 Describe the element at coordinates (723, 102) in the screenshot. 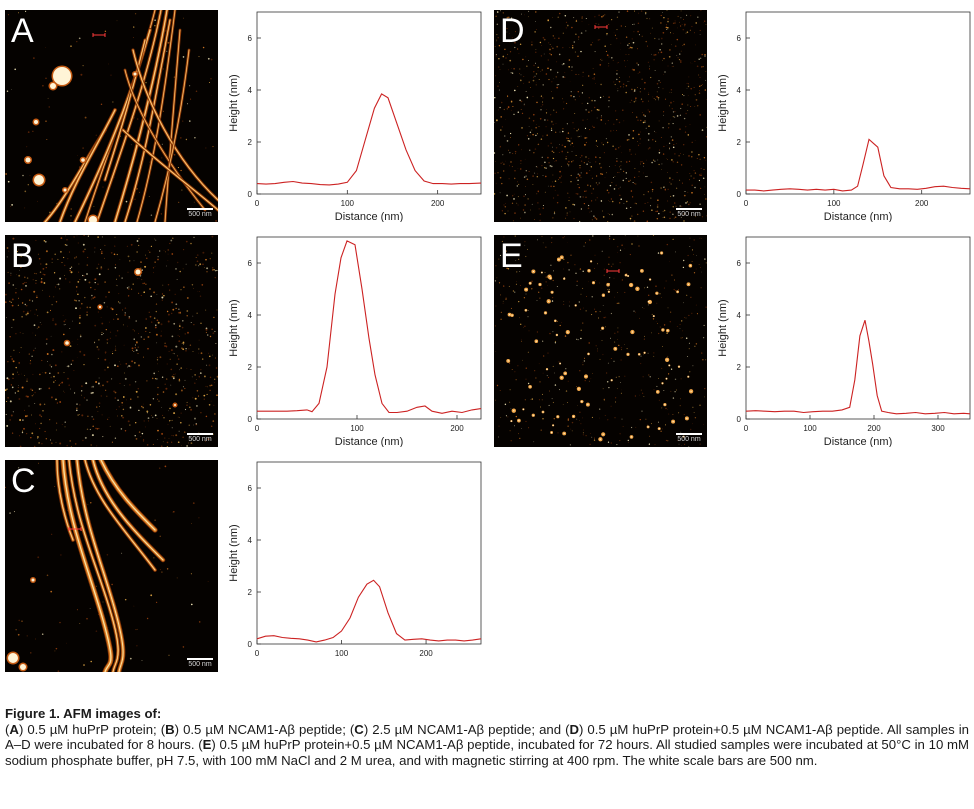

I see `y-axis-label: Height (nm)` at that location.